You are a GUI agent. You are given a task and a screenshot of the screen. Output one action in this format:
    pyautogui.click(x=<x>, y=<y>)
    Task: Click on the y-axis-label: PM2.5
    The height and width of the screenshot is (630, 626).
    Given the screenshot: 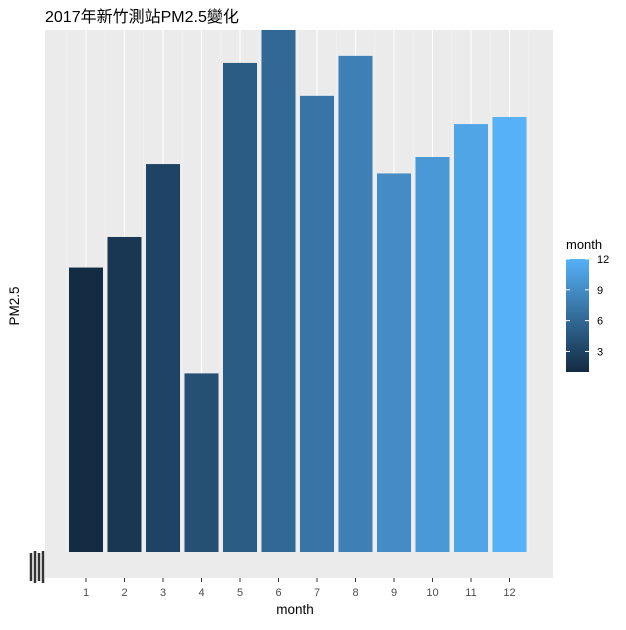 What is the action you would take?
    pyautogui.click(x=14, y=305)
    